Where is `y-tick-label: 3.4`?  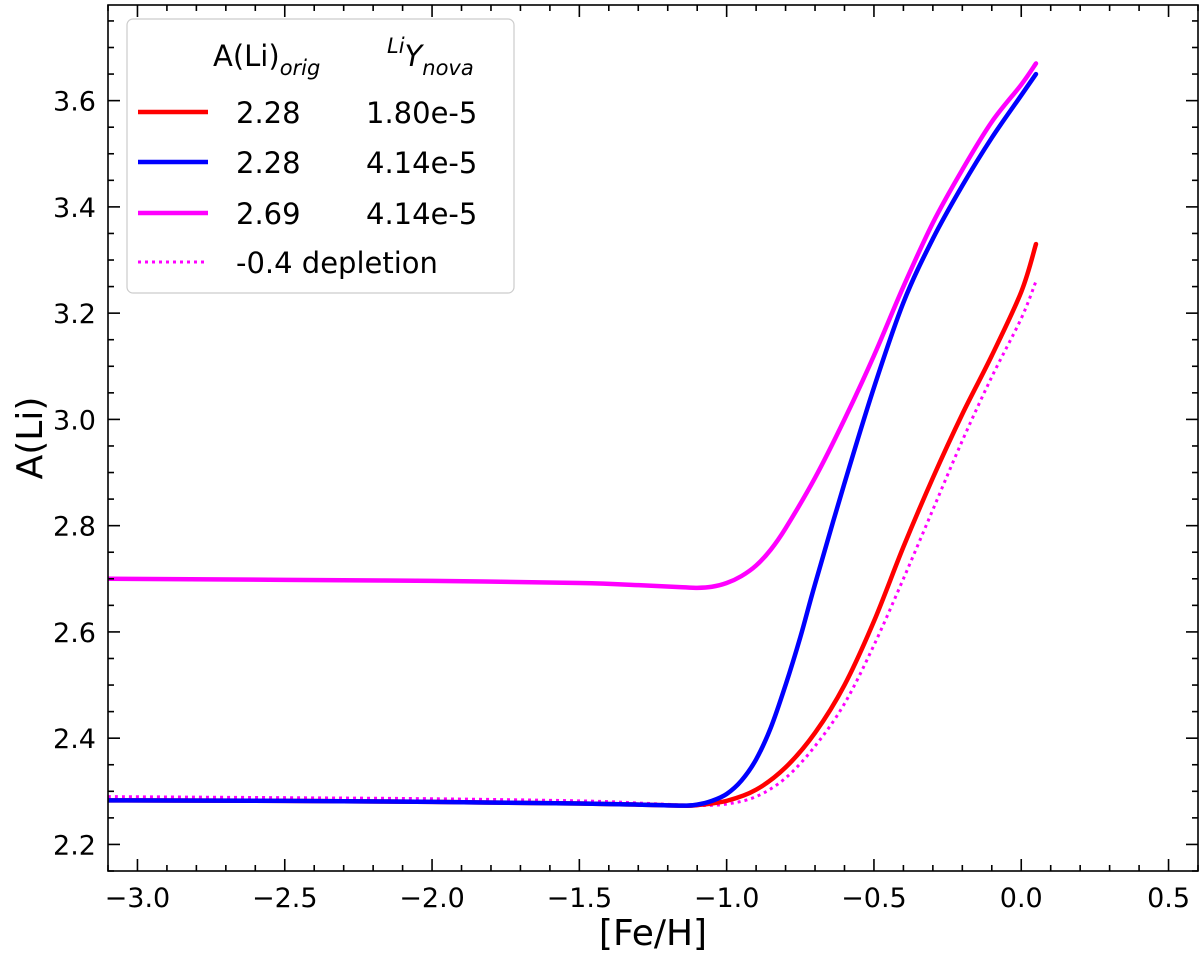
y-tick-label: 3.4 is located at coordinates (74, 208).